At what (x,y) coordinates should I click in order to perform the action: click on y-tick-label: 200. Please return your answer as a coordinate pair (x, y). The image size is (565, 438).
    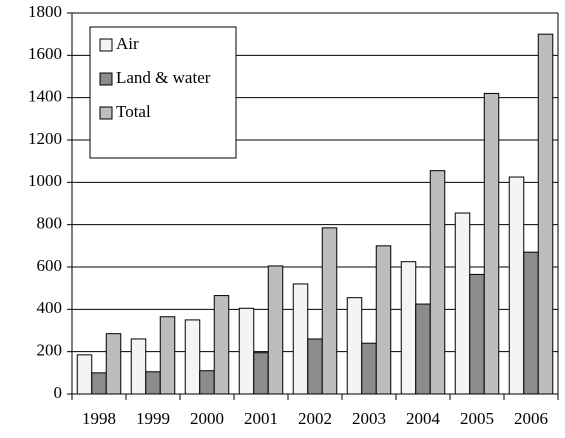
    Looking at the image, I should click on (50, 350).